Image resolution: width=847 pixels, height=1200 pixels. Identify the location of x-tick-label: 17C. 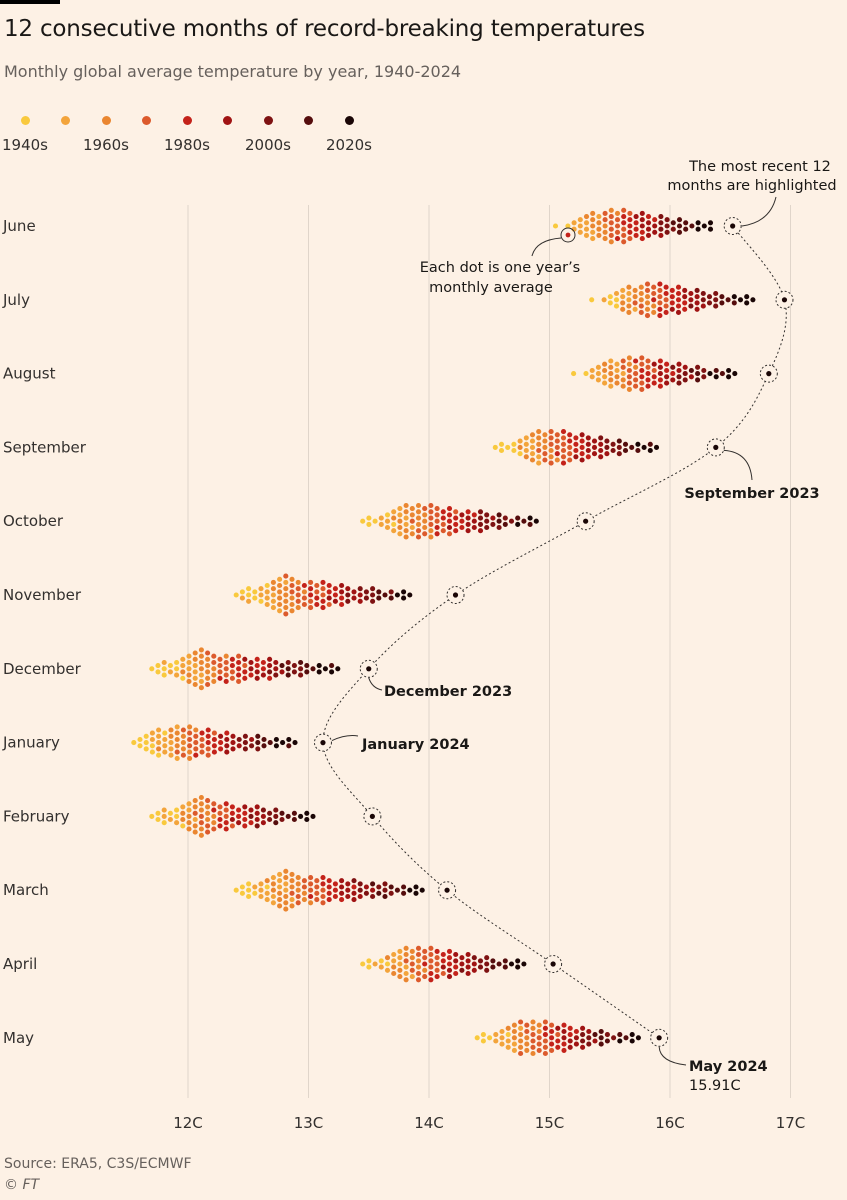
(791, 1123).